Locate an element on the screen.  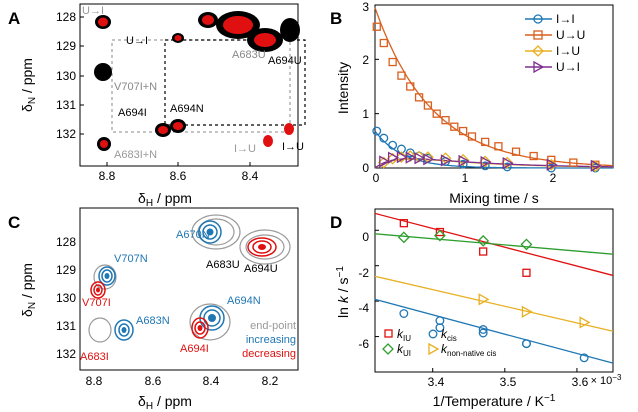
annot-a-v707: V707I+N is located at coordinates (135, 87).